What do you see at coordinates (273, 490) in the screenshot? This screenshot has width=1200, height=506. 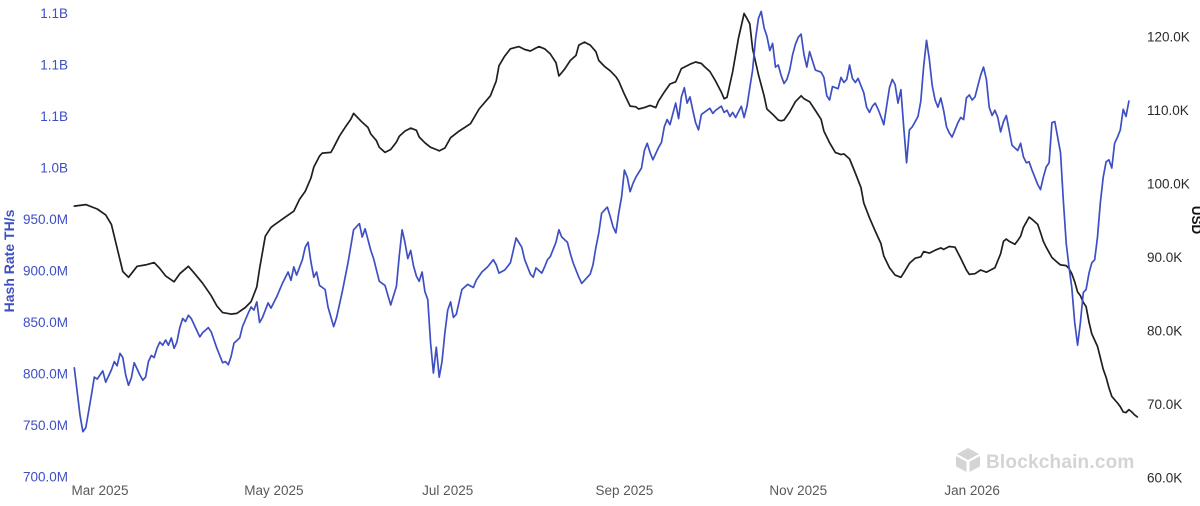 I see `x-axis-tick-label: May 2025` at bounding box center [273, 490].